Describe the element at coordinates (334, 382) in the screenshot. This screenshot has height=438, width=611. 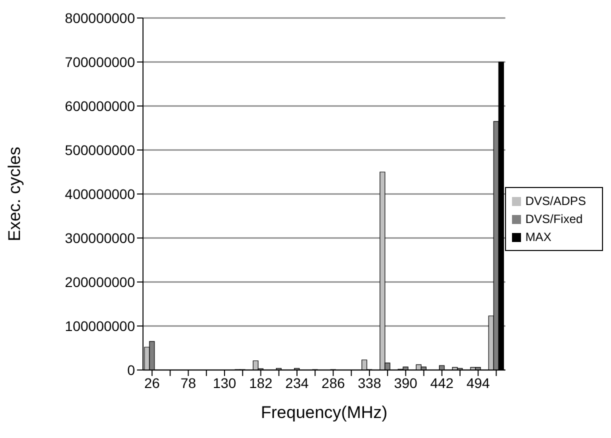
I see `x-tick-label: 286` at that location.